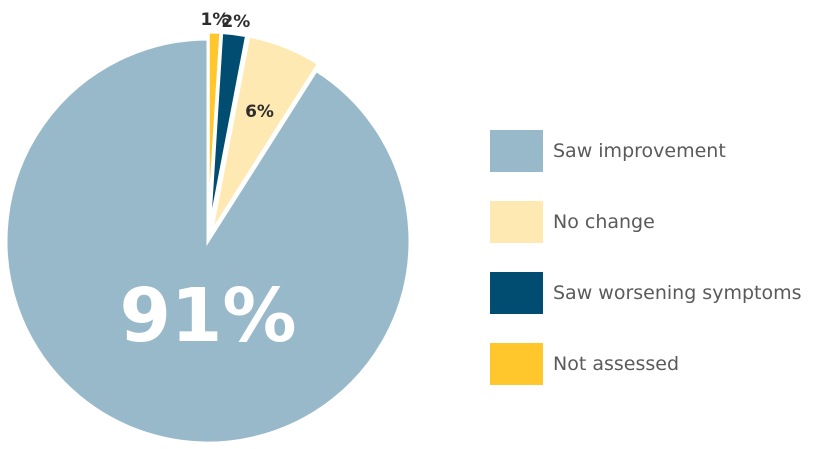 The image size is (828, 449). What do you see at coordinates (516, 364) in the screenshot?
I see `legend-swatch-not-assessed` at bounding box center [516, 364].